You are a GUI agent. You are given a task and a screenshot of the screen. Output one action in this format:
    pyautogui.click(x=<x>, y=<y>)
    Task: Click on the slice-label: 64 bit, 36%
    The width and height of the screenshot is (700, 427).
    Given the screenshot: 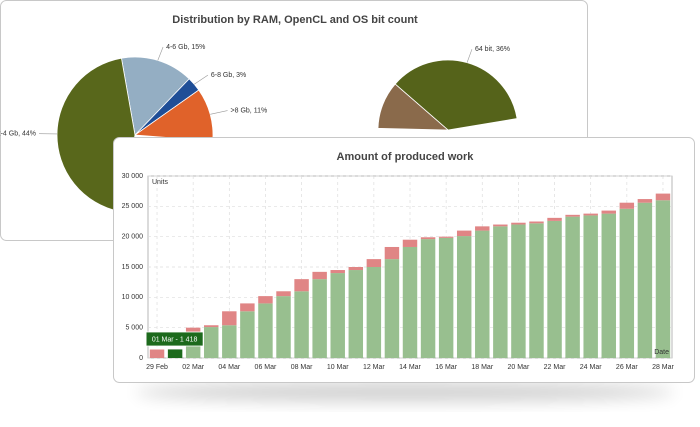 What is the action you would take?
    pyautogui.click(x=492, y=49)
    